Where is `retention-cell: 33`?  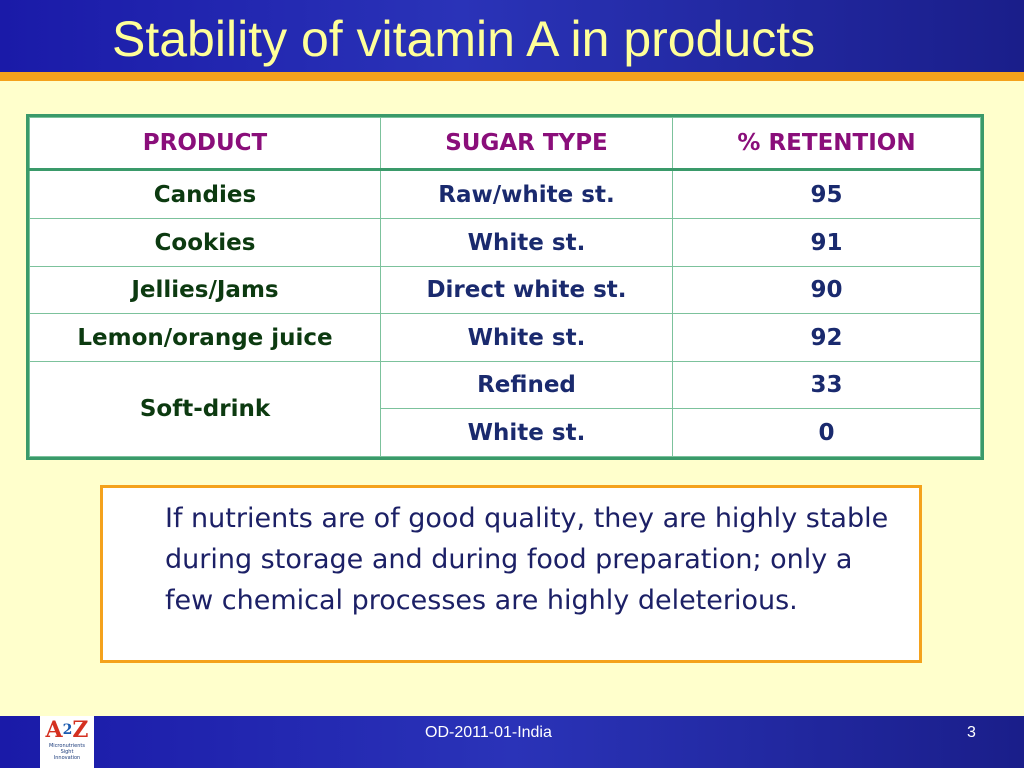 retention-cell: 33 is located at coordinates (826, 385).